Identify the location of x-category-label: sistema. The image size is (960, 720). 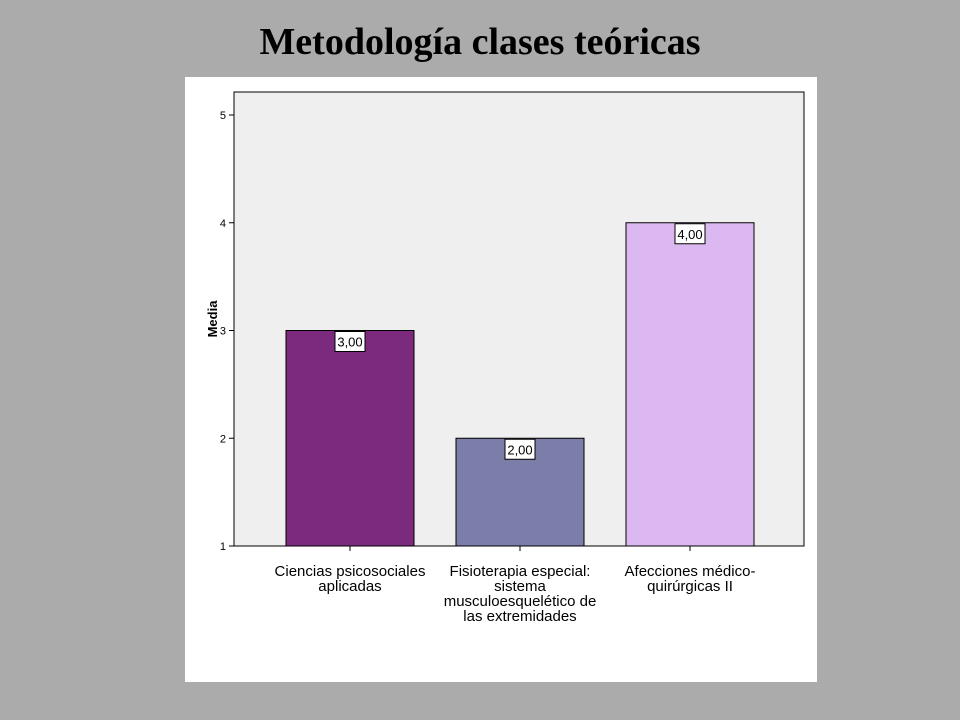
(520, 586).